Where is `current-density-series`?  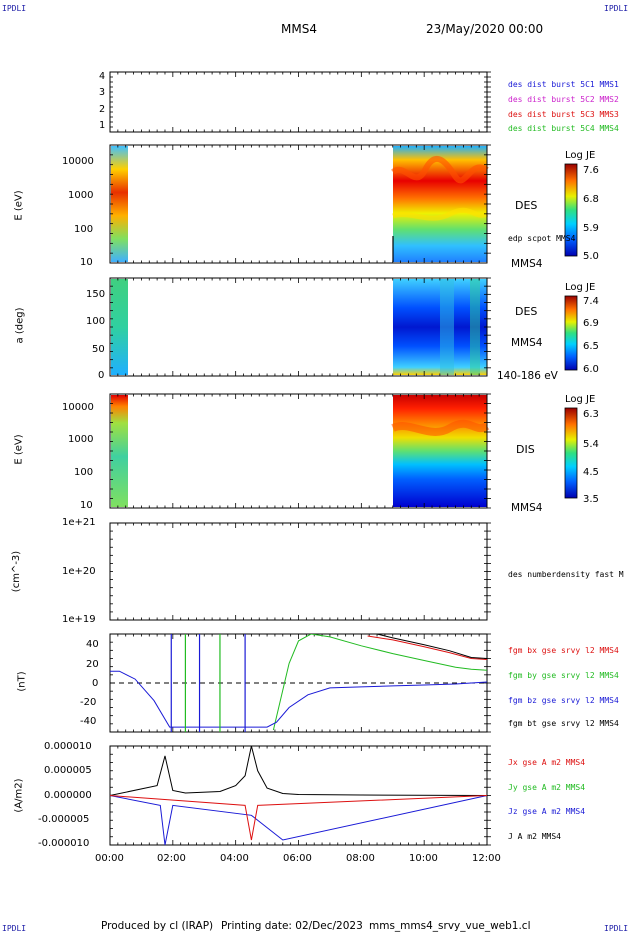
current-density-series is located at coordinates (298, 795).